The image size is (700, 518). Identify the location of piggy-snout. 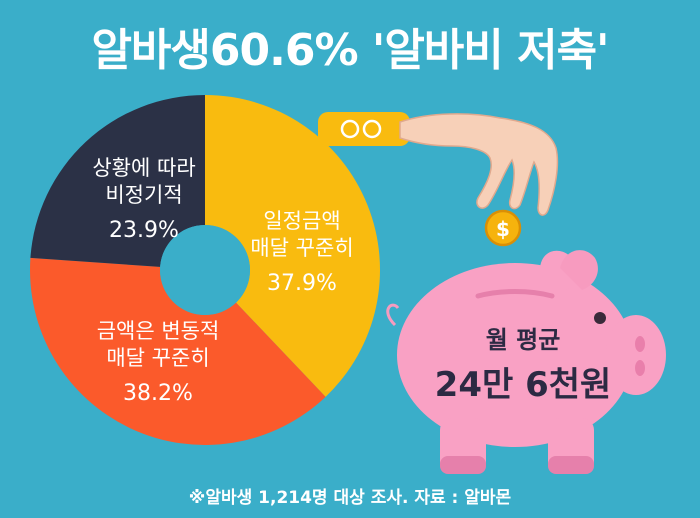
(636, 355).